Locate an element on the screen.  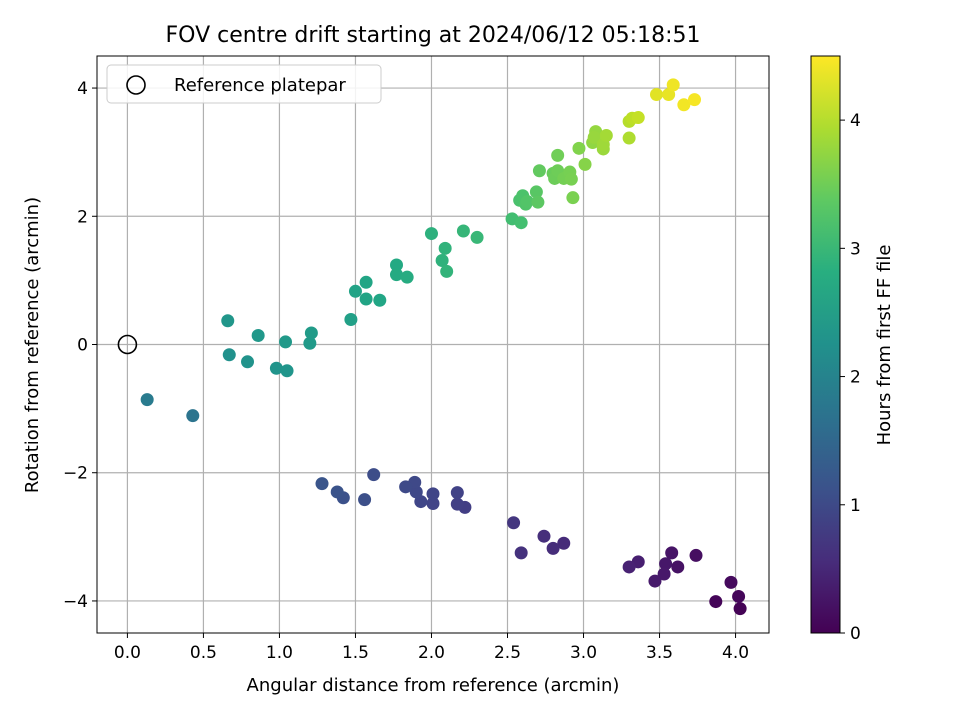
y-tick-label: −2 is located at coordinates (75, 474).